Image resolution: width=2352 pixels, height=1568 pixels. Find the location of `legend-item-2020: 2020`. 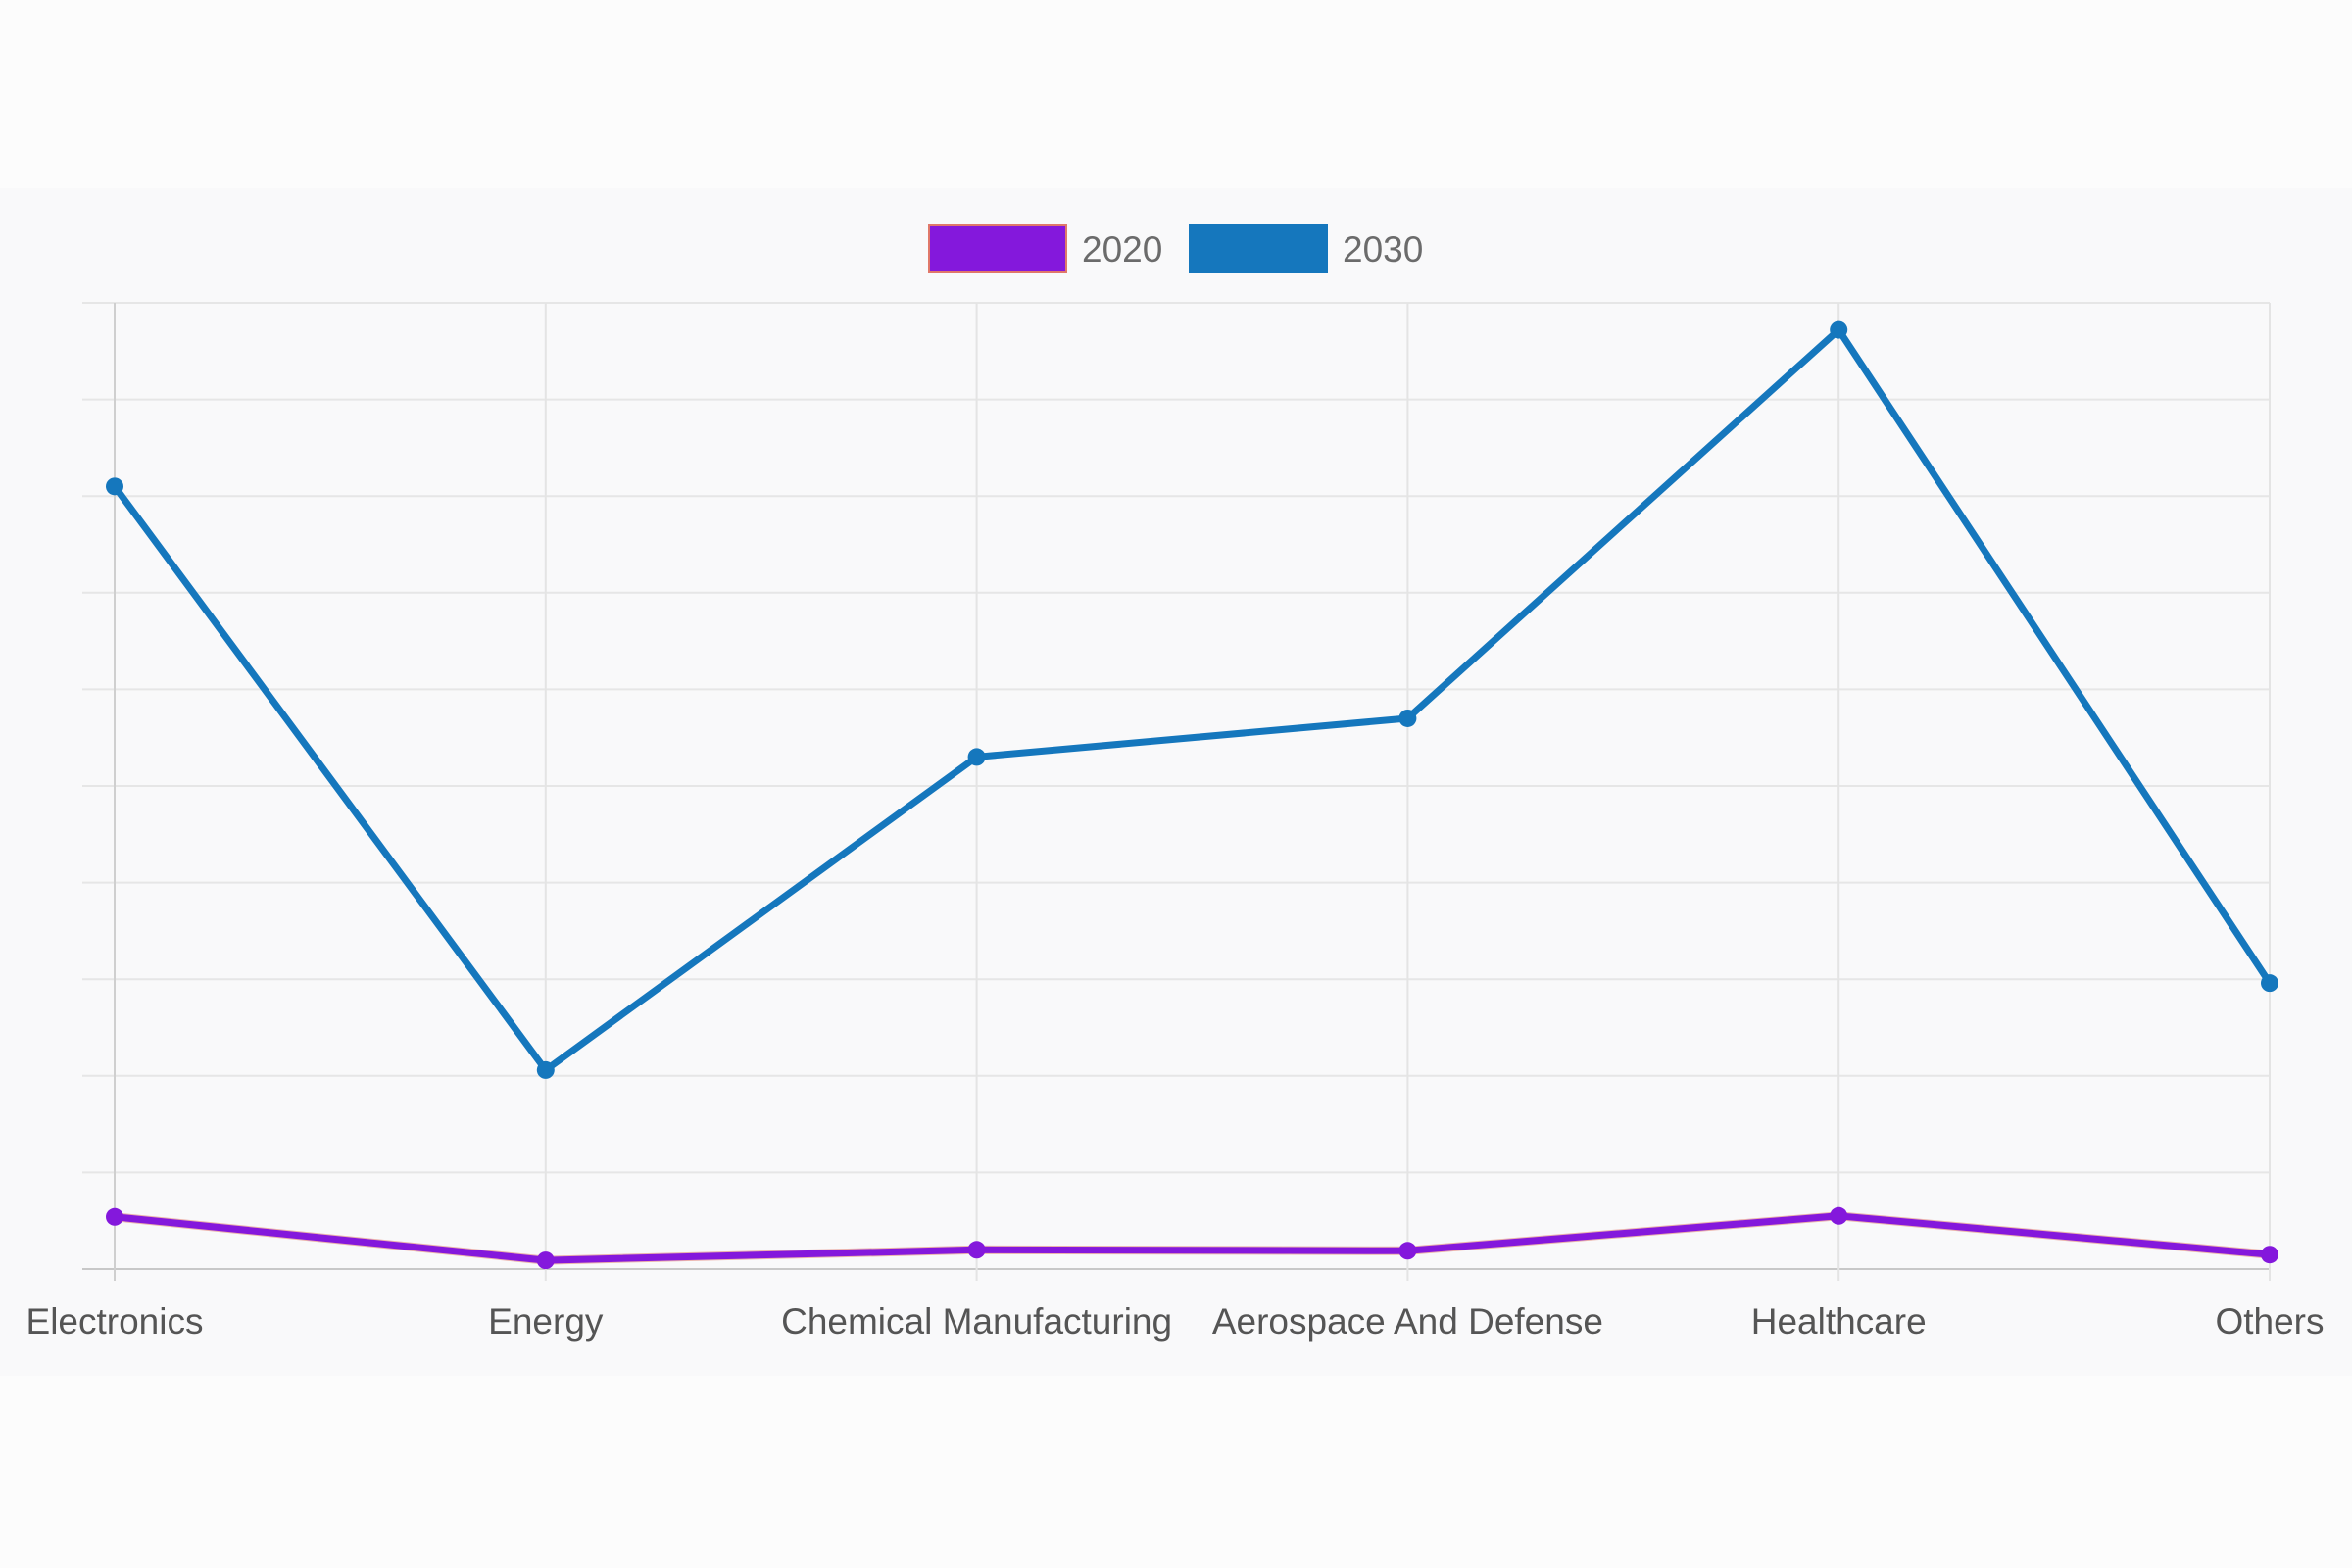

legend-item-2020: 2020 is located at coordinates (1045, 248).